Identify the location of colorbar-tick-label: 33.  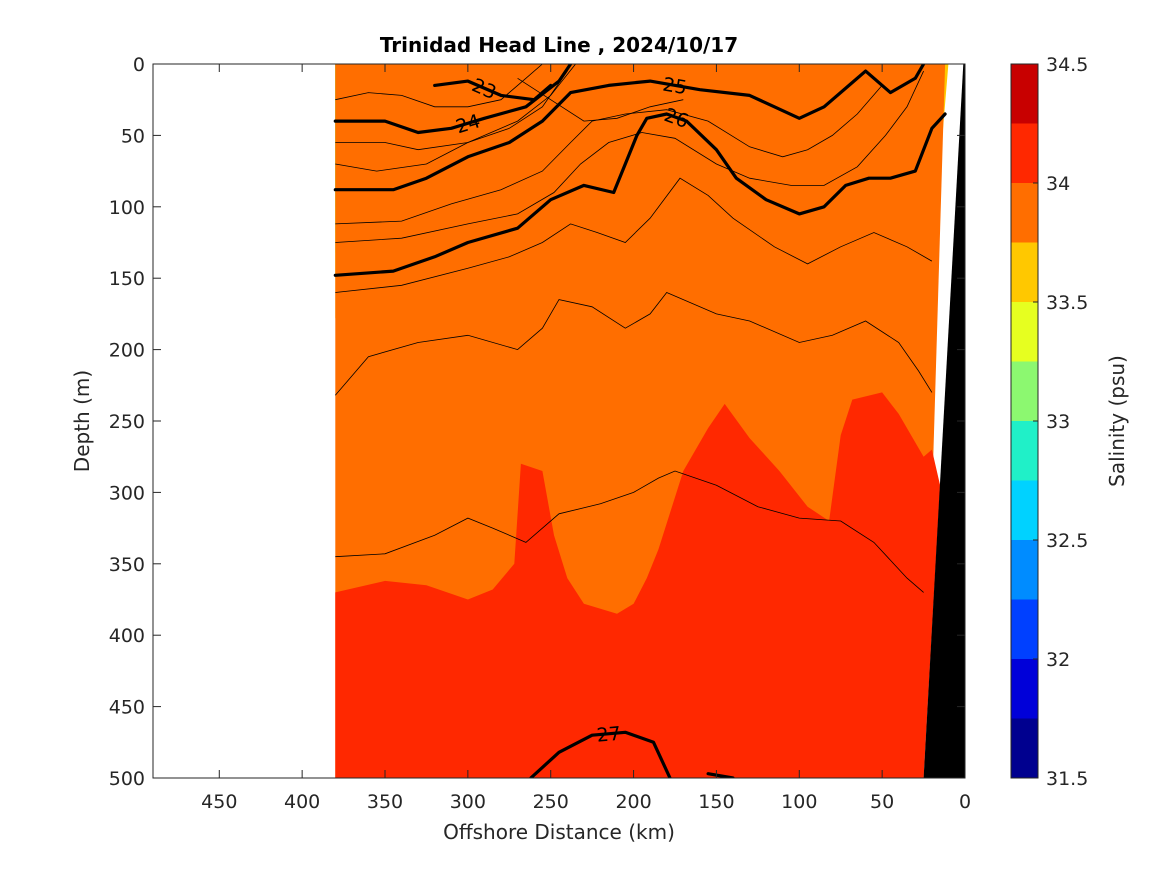
(1058, 422).